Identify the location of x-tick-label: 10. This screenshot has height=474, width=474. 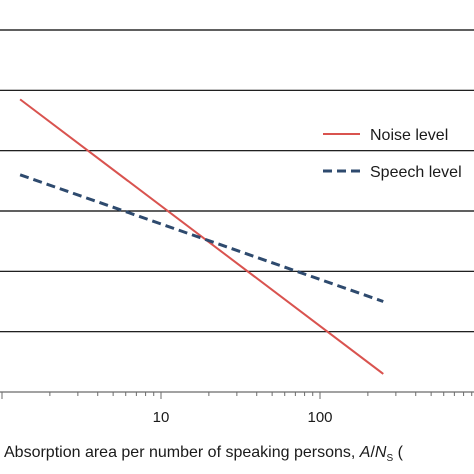
(161, 417).